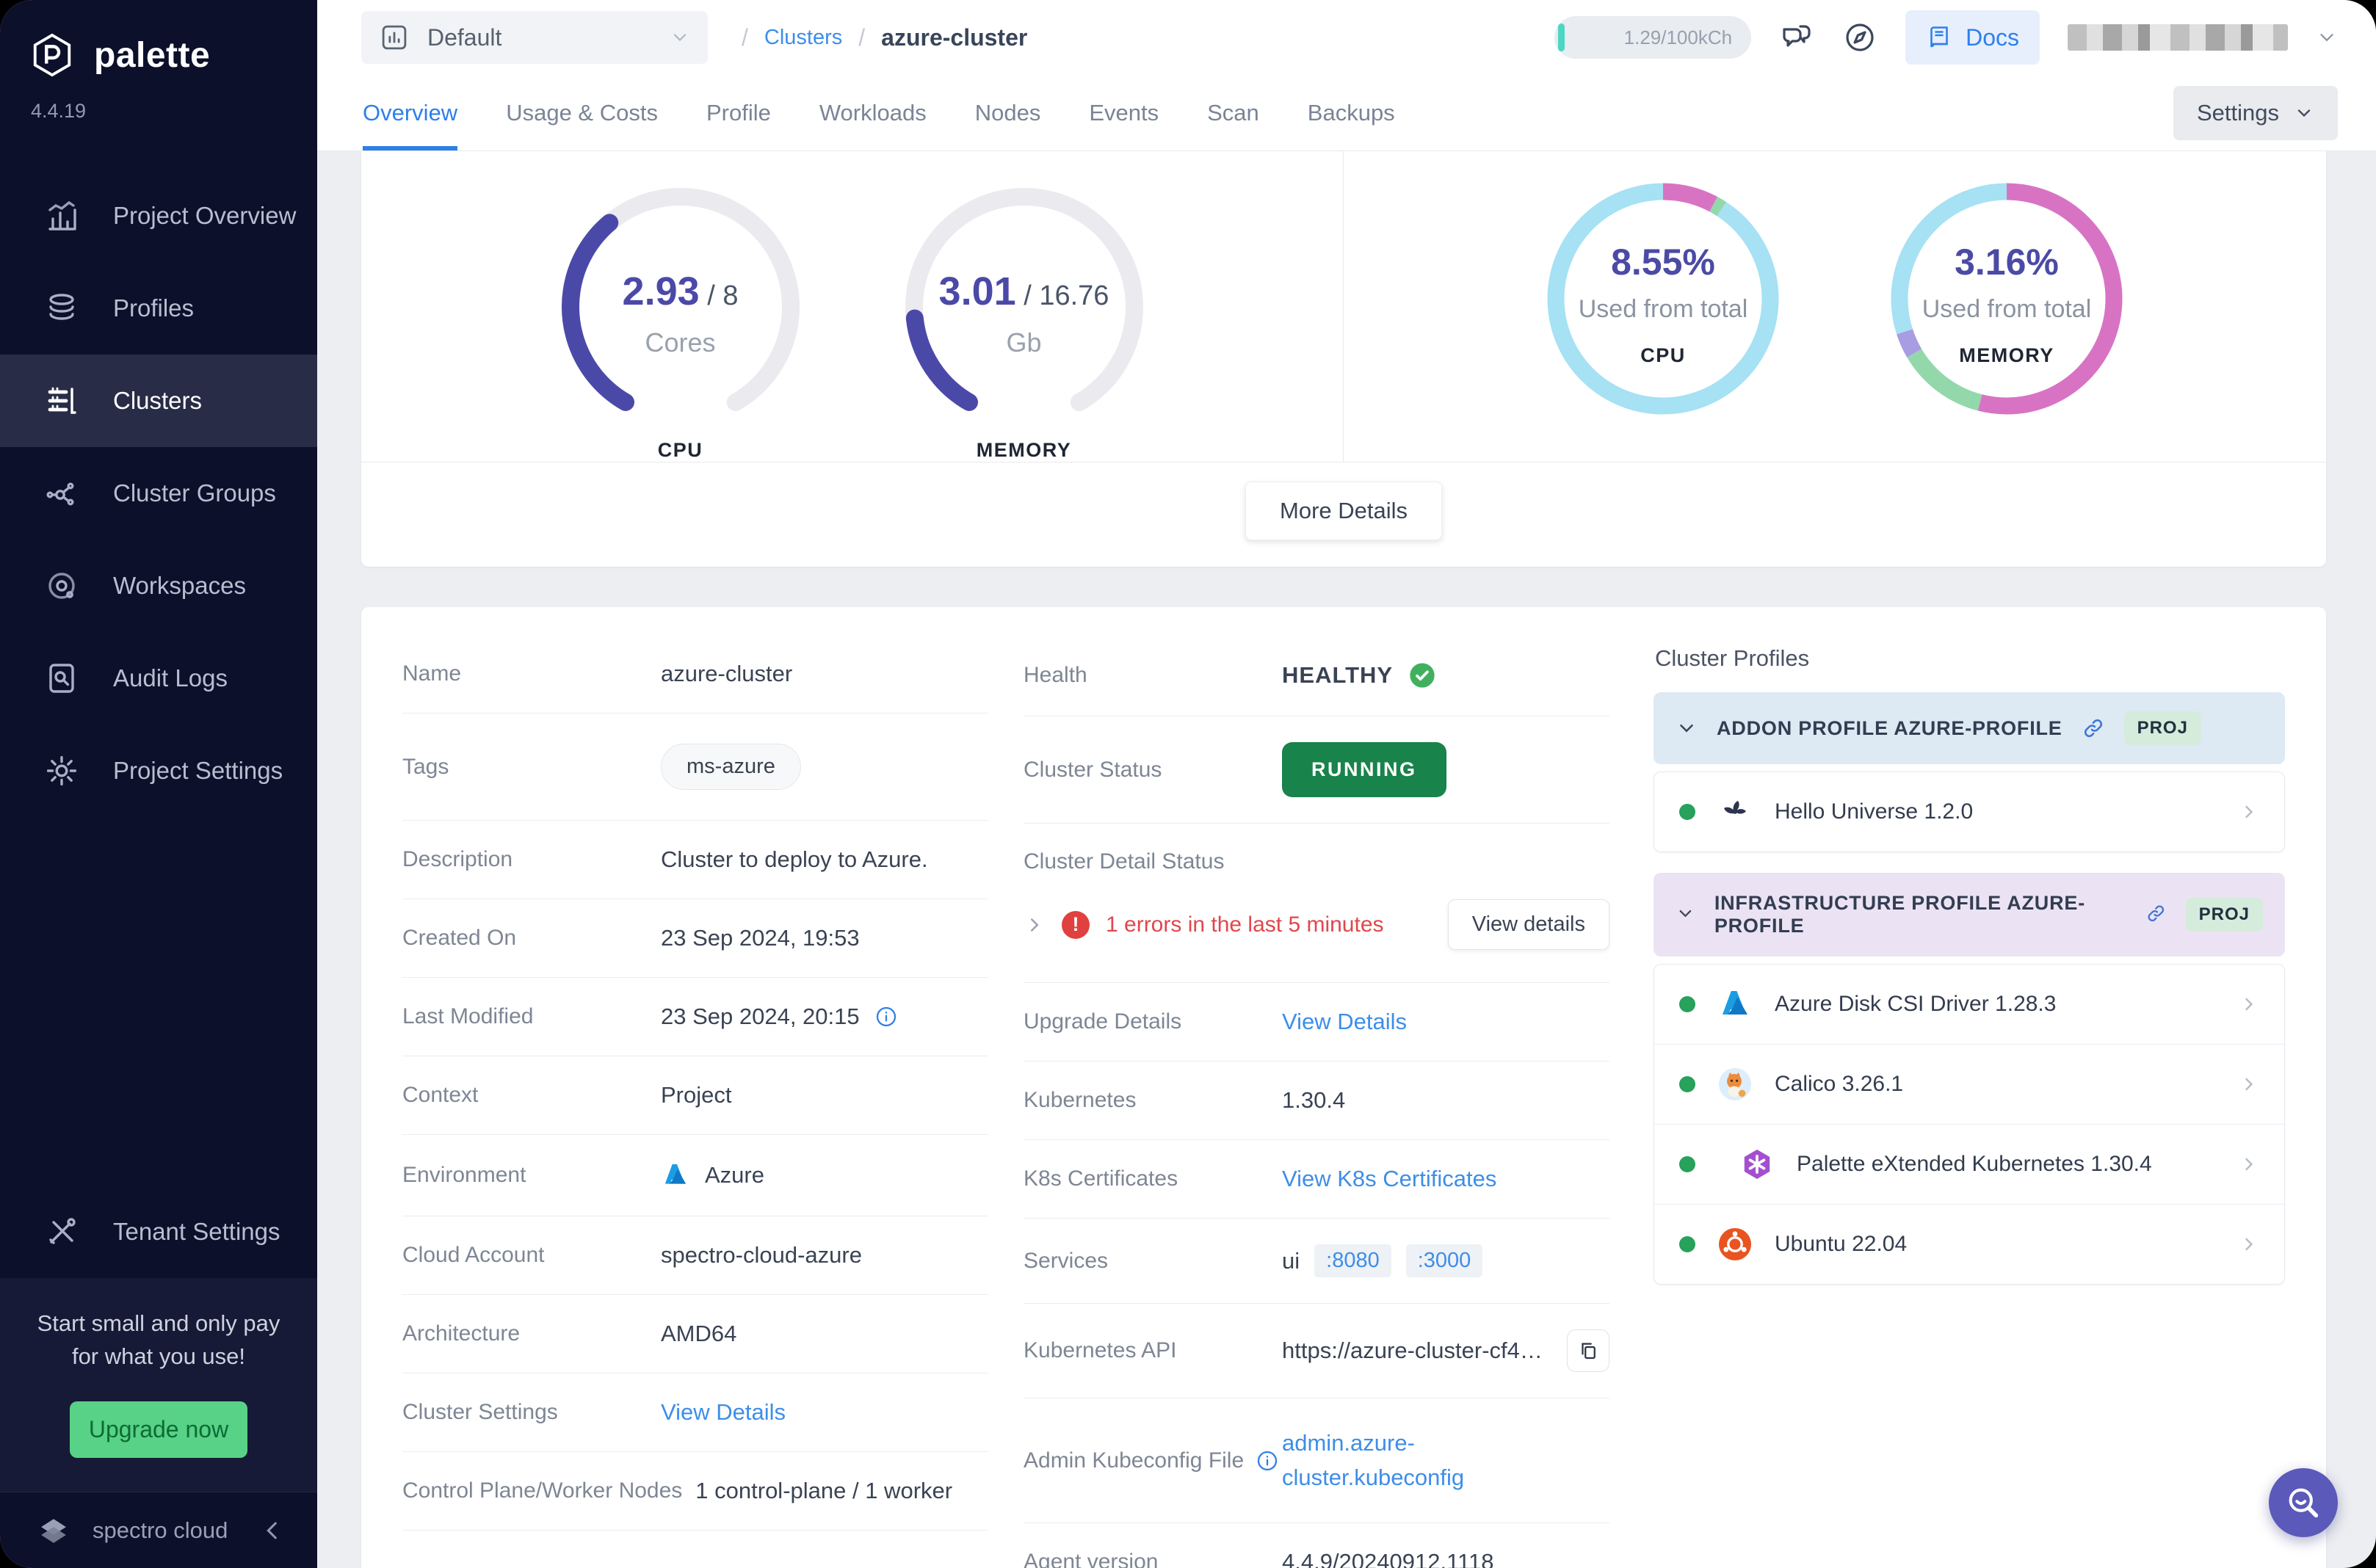  Describe the element at coordinates (458, 859) in the screenshot. I see `detail-label: Description` at that location.